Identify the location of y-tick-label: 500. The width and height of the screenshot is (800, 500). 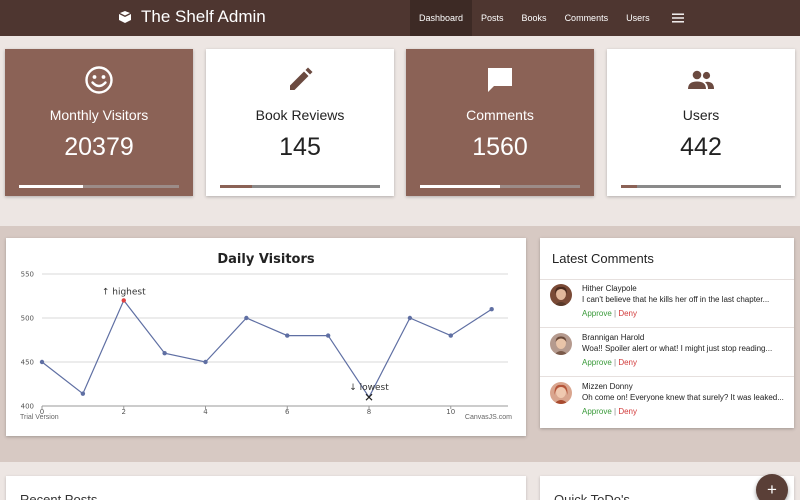
(27, 319).